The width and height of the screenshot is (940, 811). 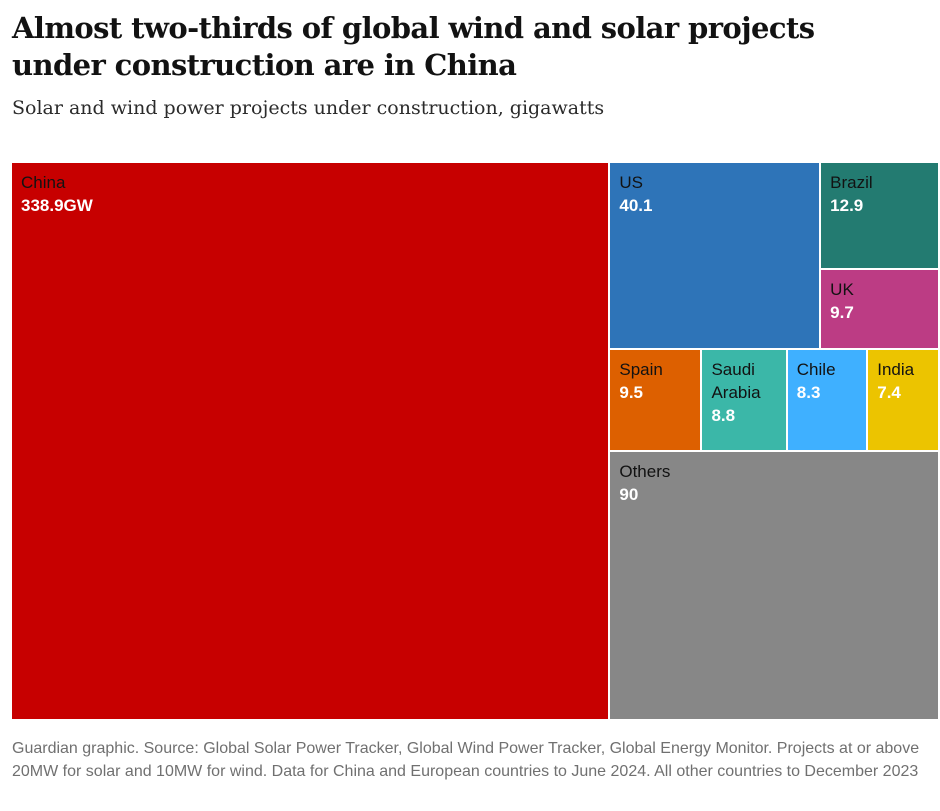 What do you see at coordinates (631, 182) in the screenshot?
I see `cell-label-us: US` at bounding box center [631, 182].